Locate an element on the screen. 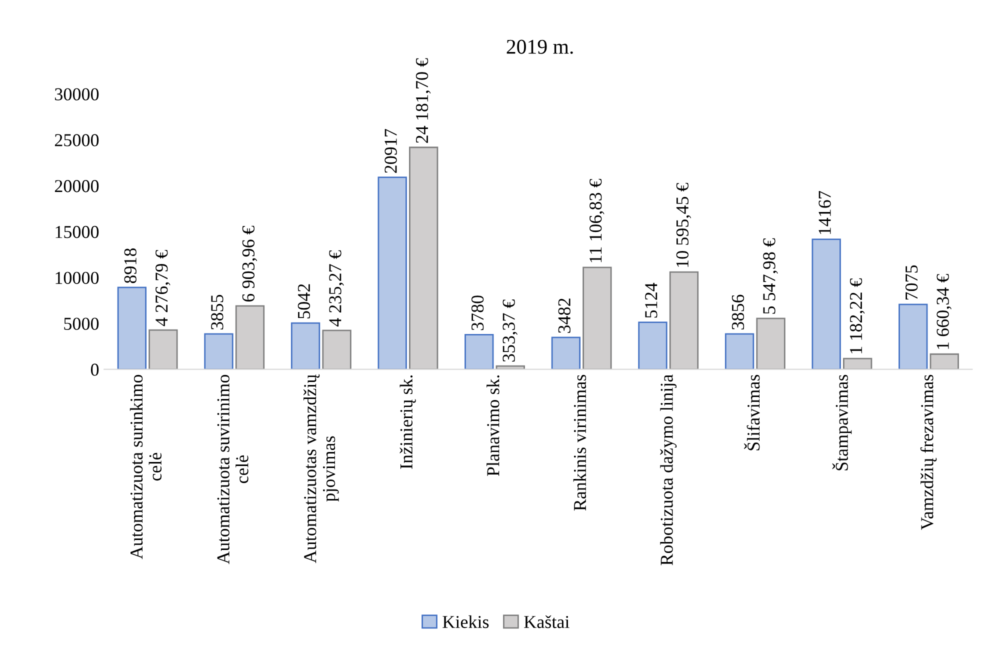 This screenshot has height=648, width=992. data-label: 20917 is located at coordinates (390, 151).